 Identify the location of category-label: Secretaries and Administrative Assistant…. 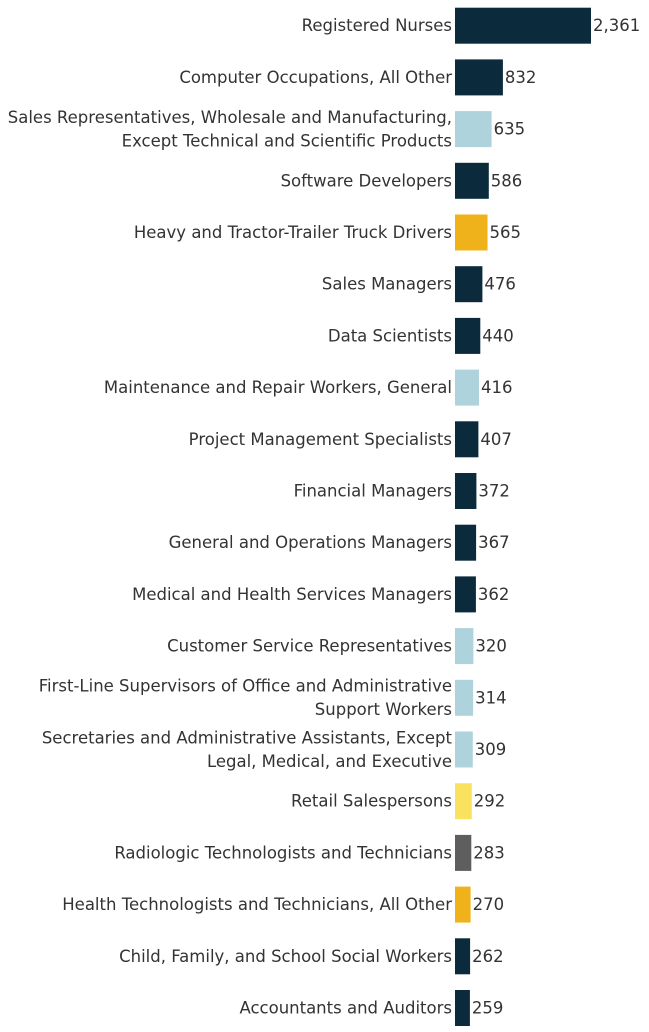
(247, 749).